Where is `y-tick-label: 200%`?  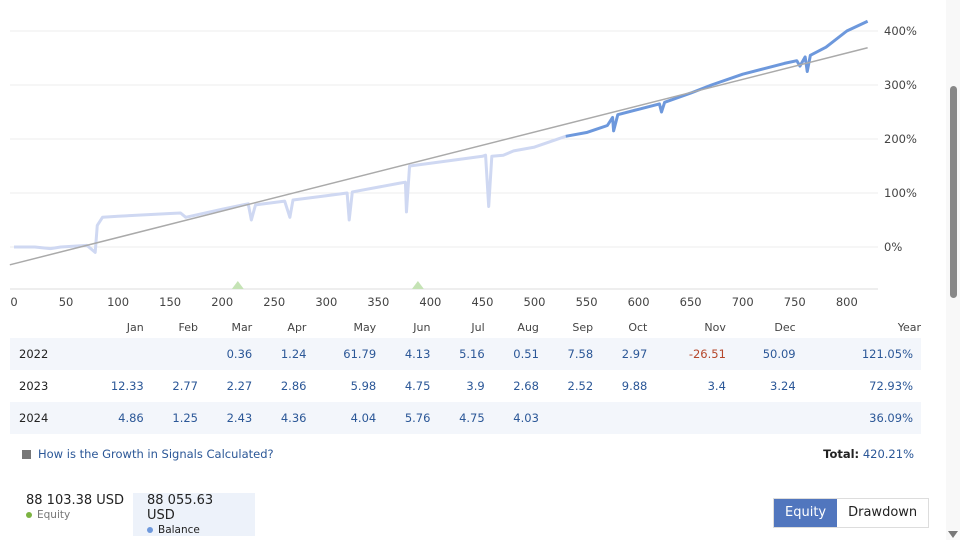
y-tick-label: 200% is located at coordinates (900, 139).